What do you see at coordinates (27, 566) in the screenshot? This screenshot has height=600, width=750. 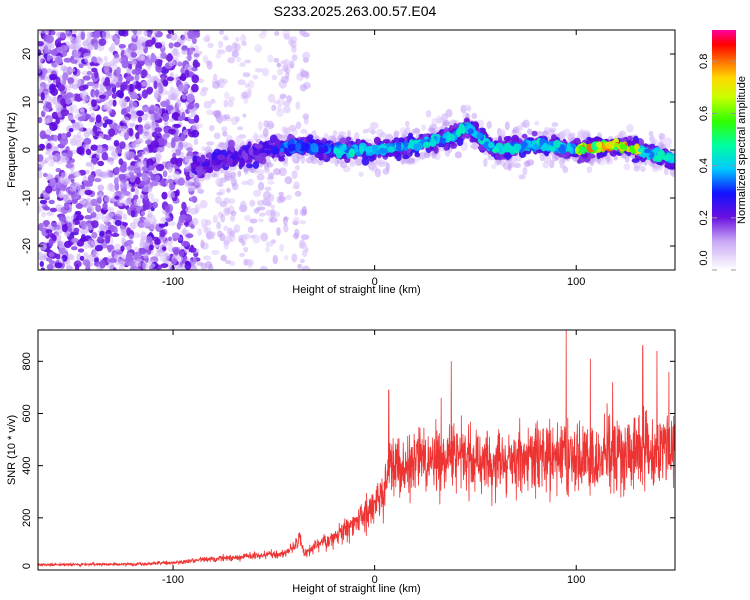 I see `snr-y-tick-label: 0` at bounding box center [27, 566].